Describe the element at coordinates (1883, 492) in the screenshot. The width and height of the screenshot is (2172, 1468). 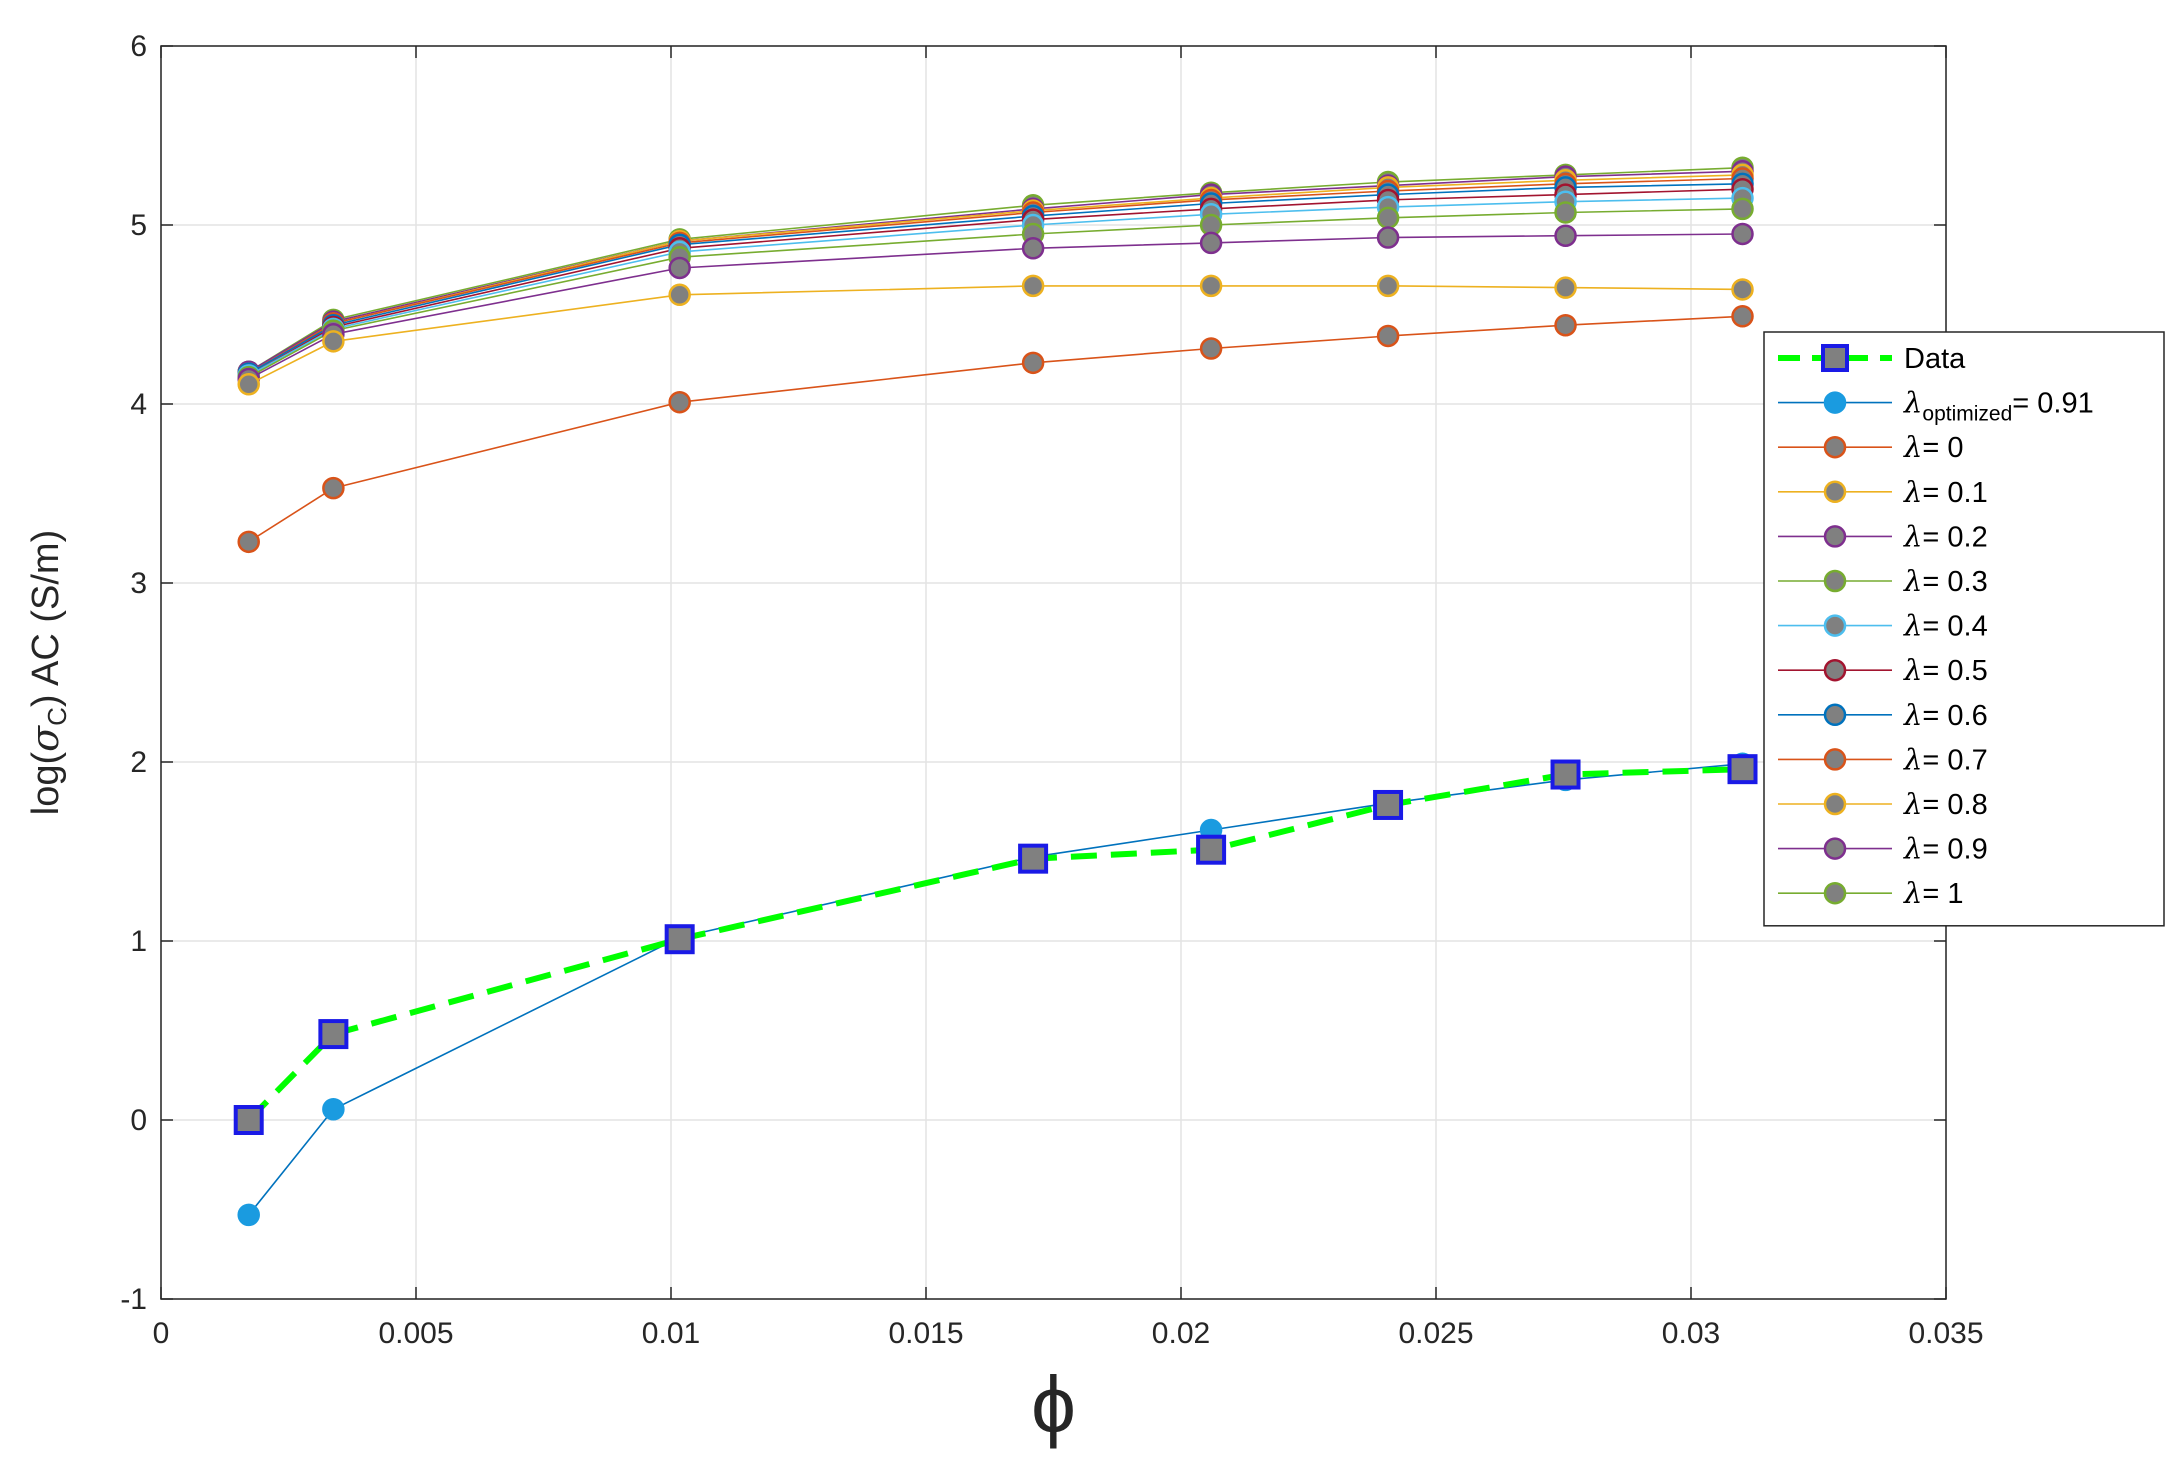
I see `legend-entry: λ= 0.1` at that location.